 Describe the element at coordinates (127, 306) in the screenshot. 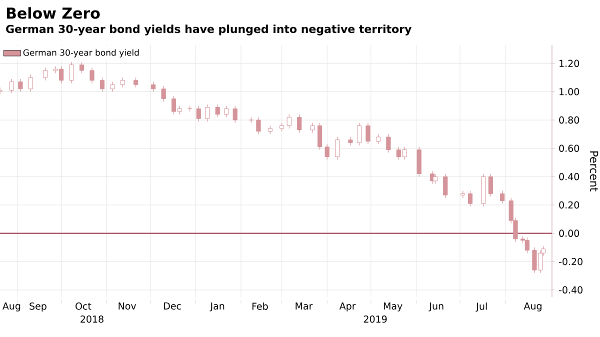

I see `x-tick-label: Nov` at that location.